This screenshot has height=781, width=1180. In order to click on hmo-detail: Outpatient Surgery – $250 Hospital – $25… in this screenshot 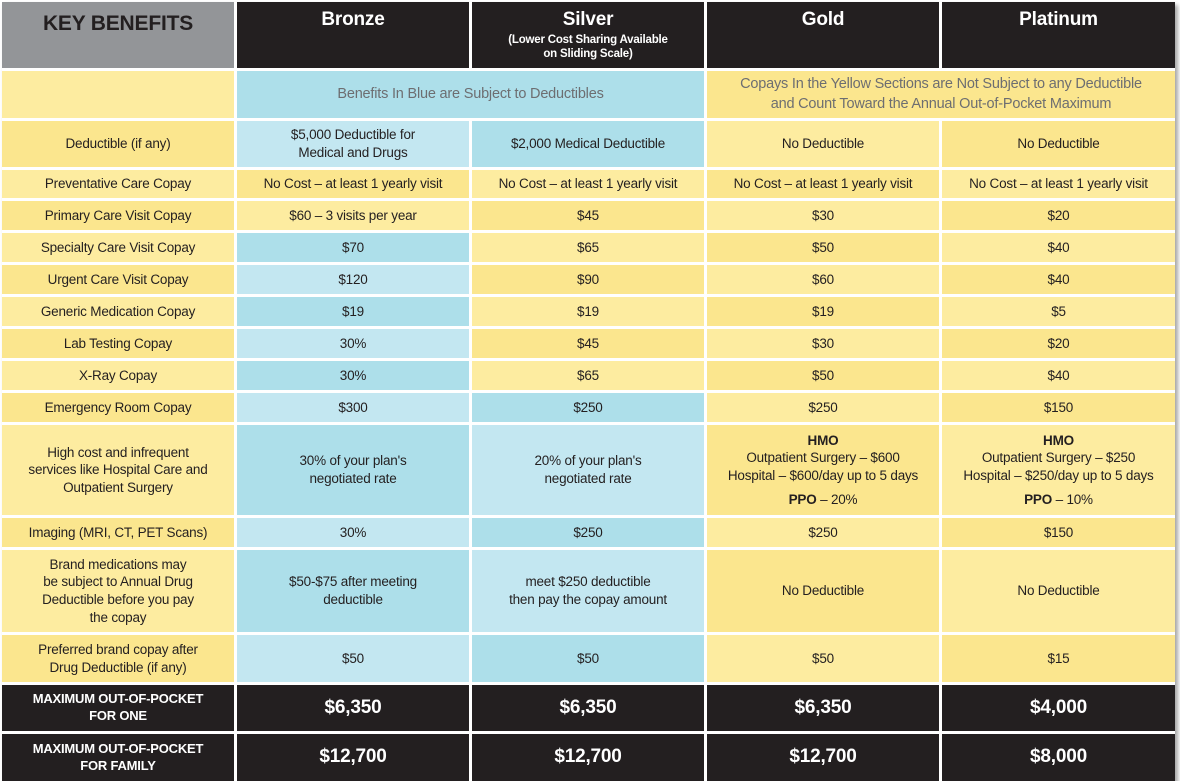, I will do `click(1058, 466)`.